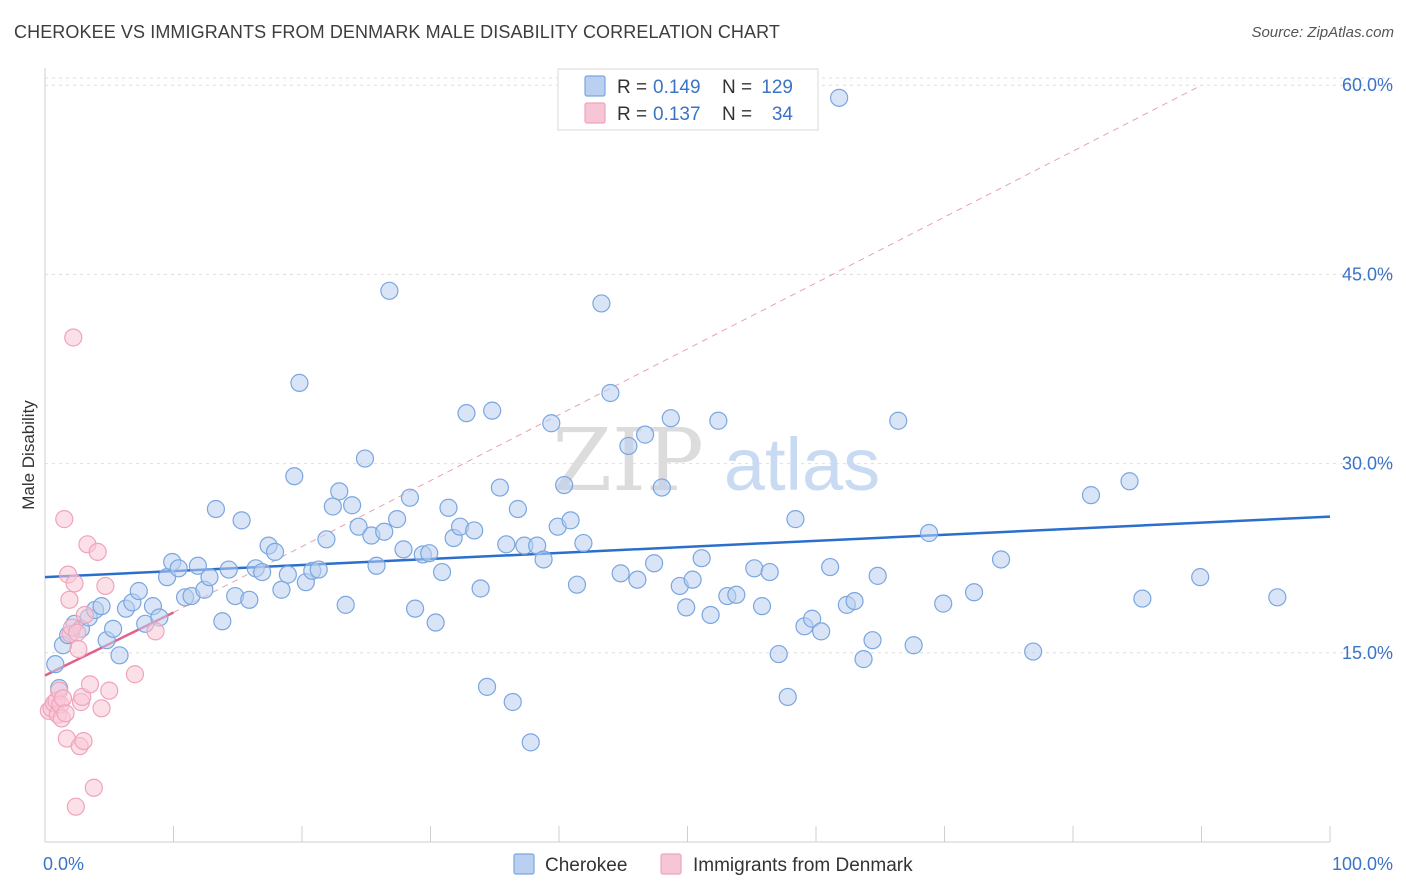 The image size is (1406, 892). Describe the element at coordinates (1367, 274) in the screenshot. I see `y-tick-label: 45.0%` at that location.